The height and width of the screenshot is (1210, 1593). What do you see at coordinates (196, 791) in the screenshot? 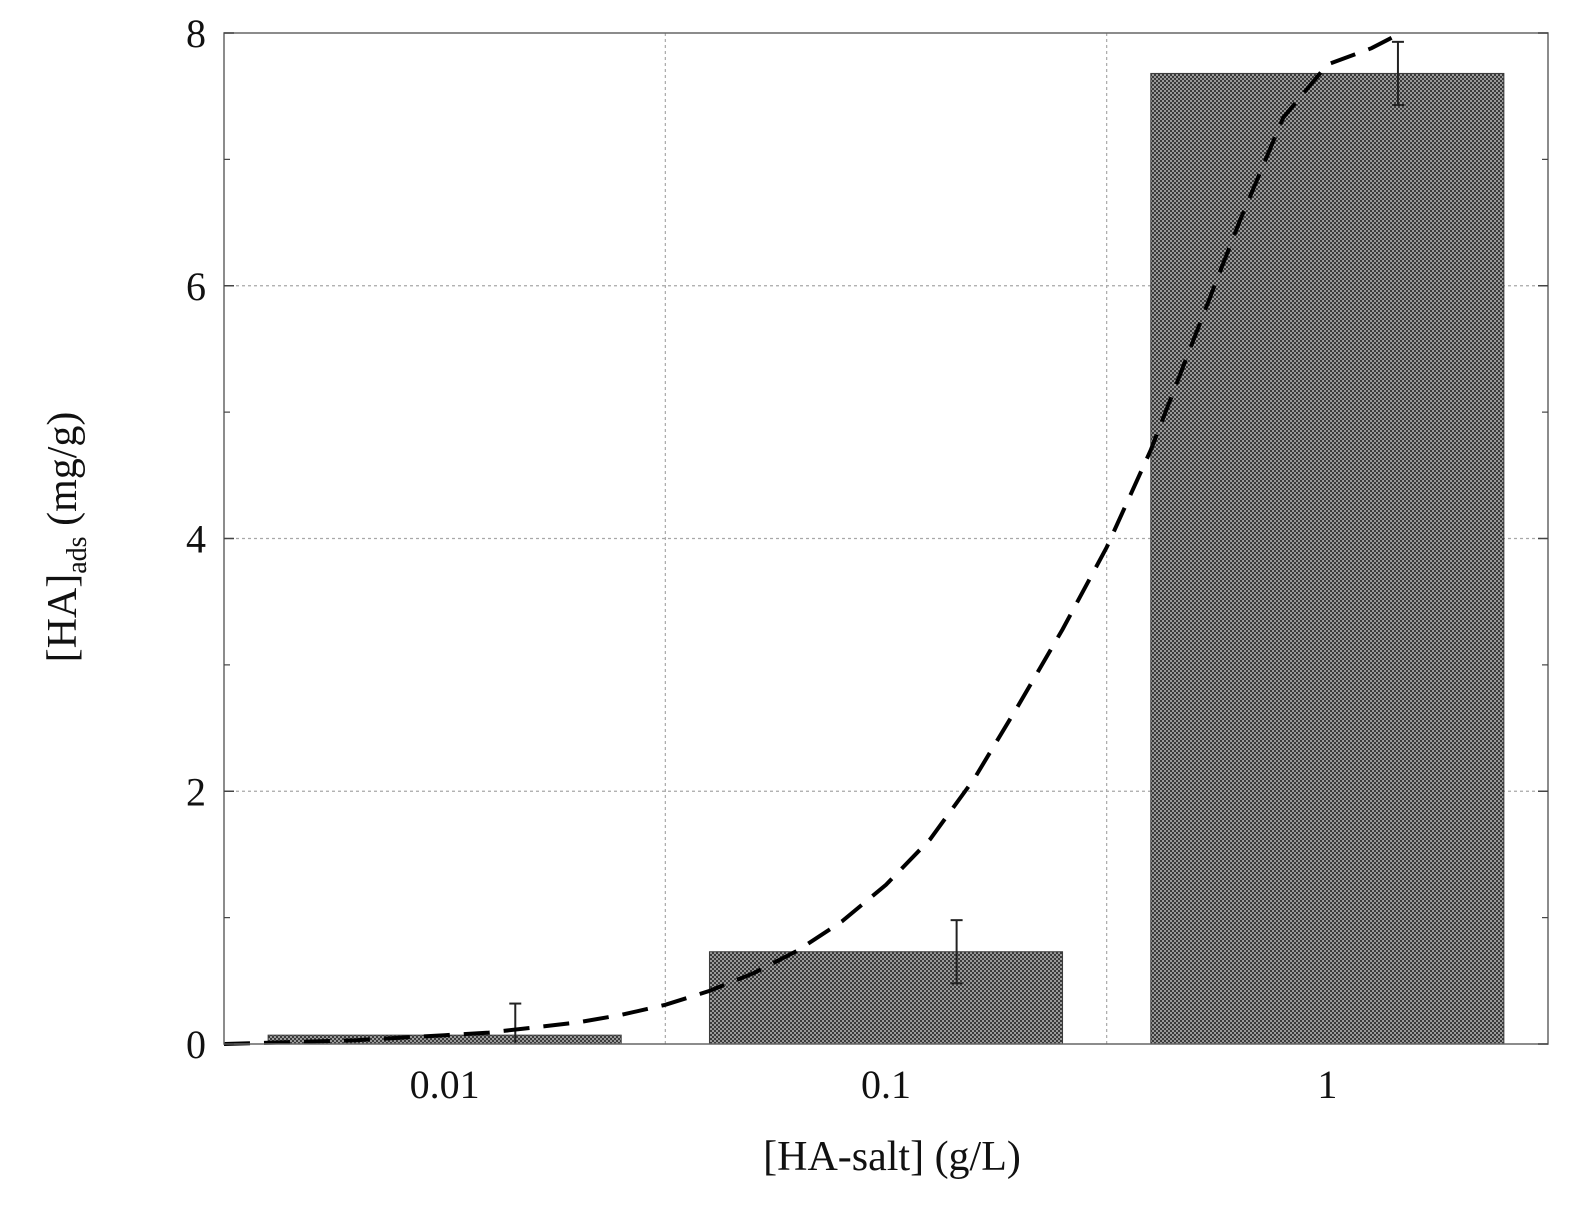
I see `y-tick-label: 2` at bounding box center [196, 791].